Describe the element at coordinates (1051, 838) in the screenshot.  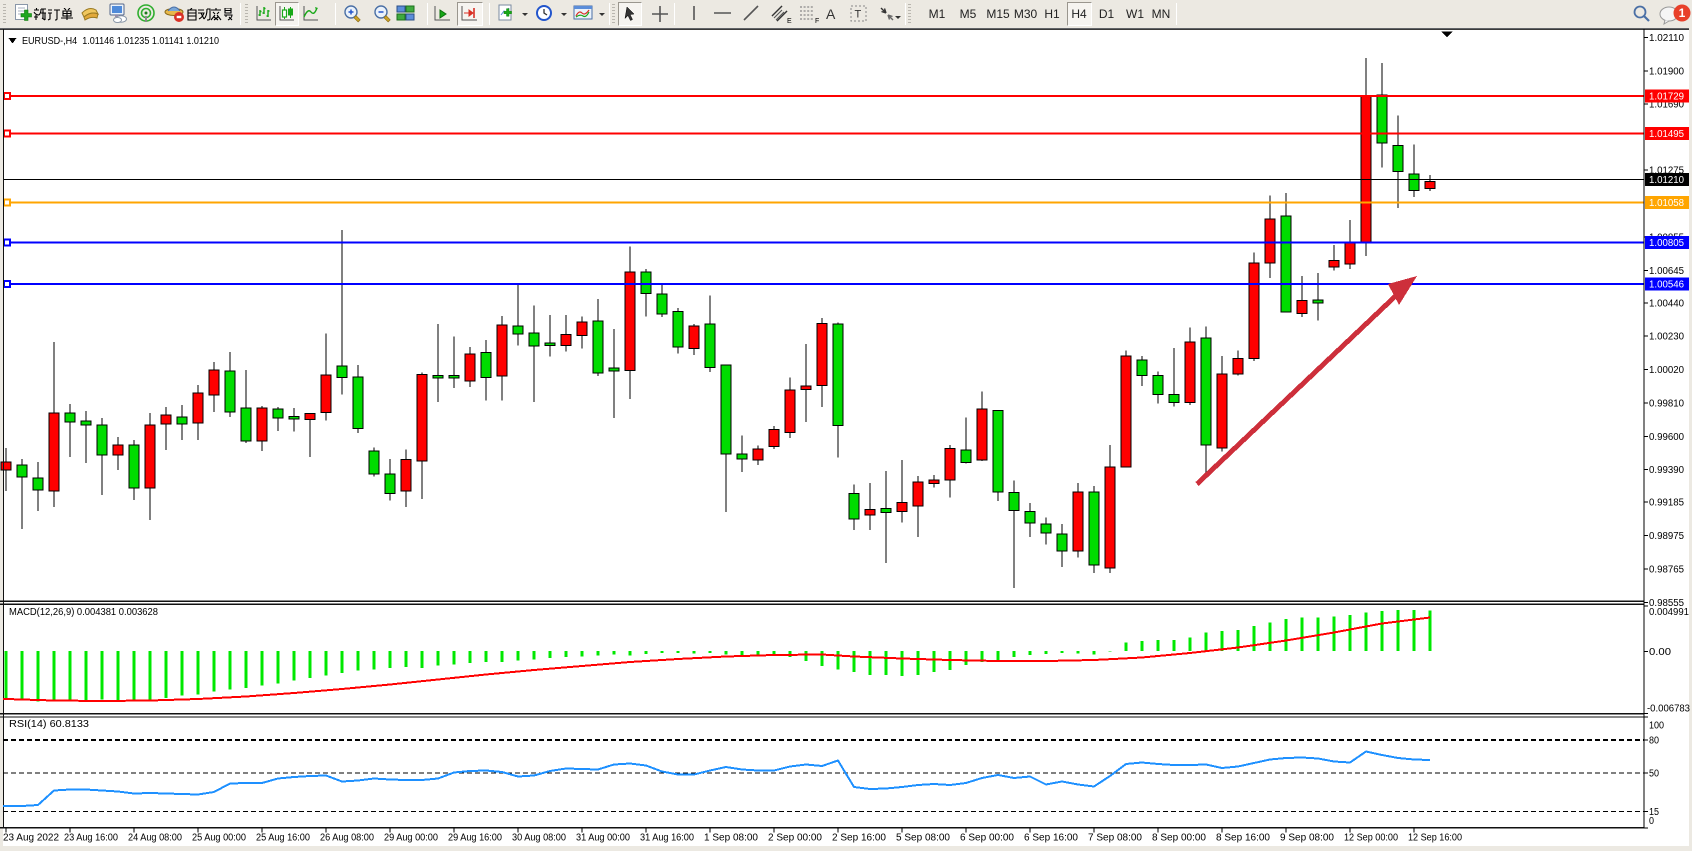
I see `svg-text: 6 Sep 16:00` at that location.